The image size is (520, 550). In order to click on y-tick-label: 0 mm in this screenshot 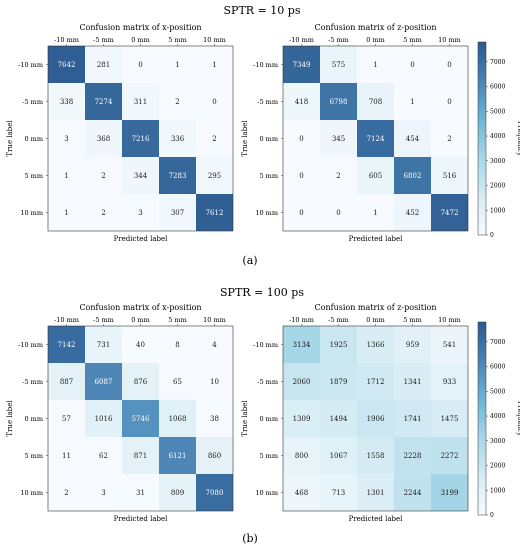, I will do `click(268, 139)`.